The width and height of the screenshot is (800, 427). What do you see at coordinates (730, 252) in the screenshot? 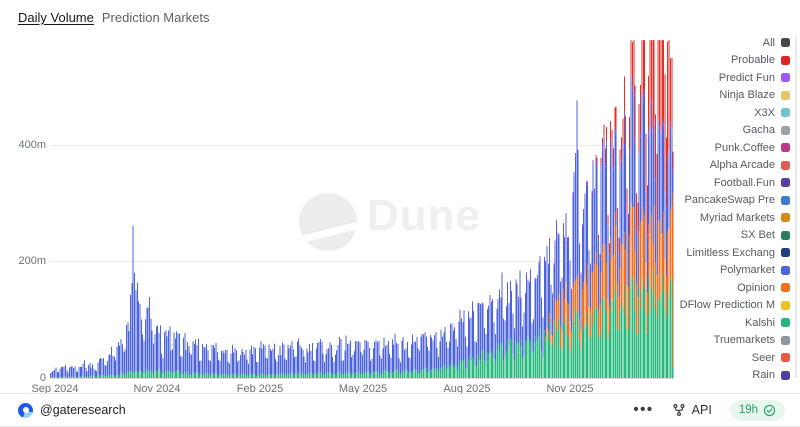
I see `legend-item-label: Limitless Exchang` at bounding box center [730, 252].